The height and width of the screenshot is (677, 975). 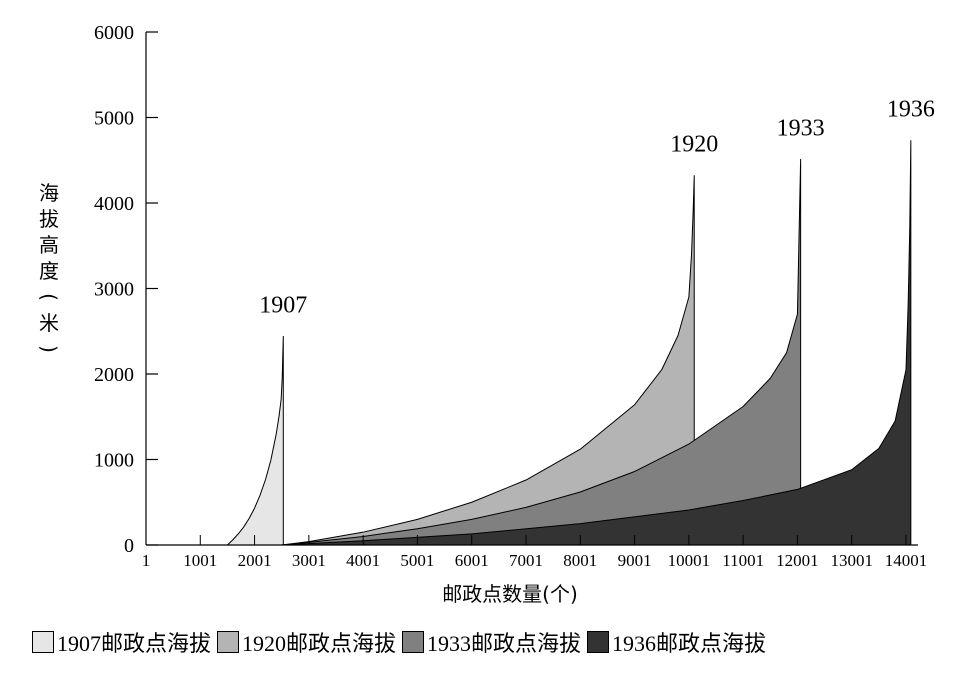 What do you see at coordinates (510, 594) in the screenshot?
I see `x-axis-title: 邮政点数量(个)` at bounding box center [510, 594].